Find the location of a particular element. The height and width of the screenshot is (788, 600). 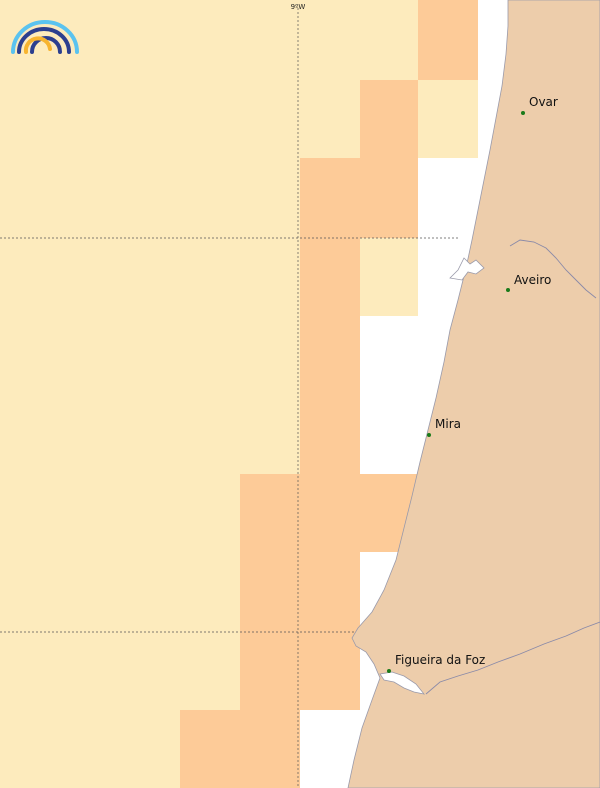

city-label: Mira is located at coordinates (448, 424).